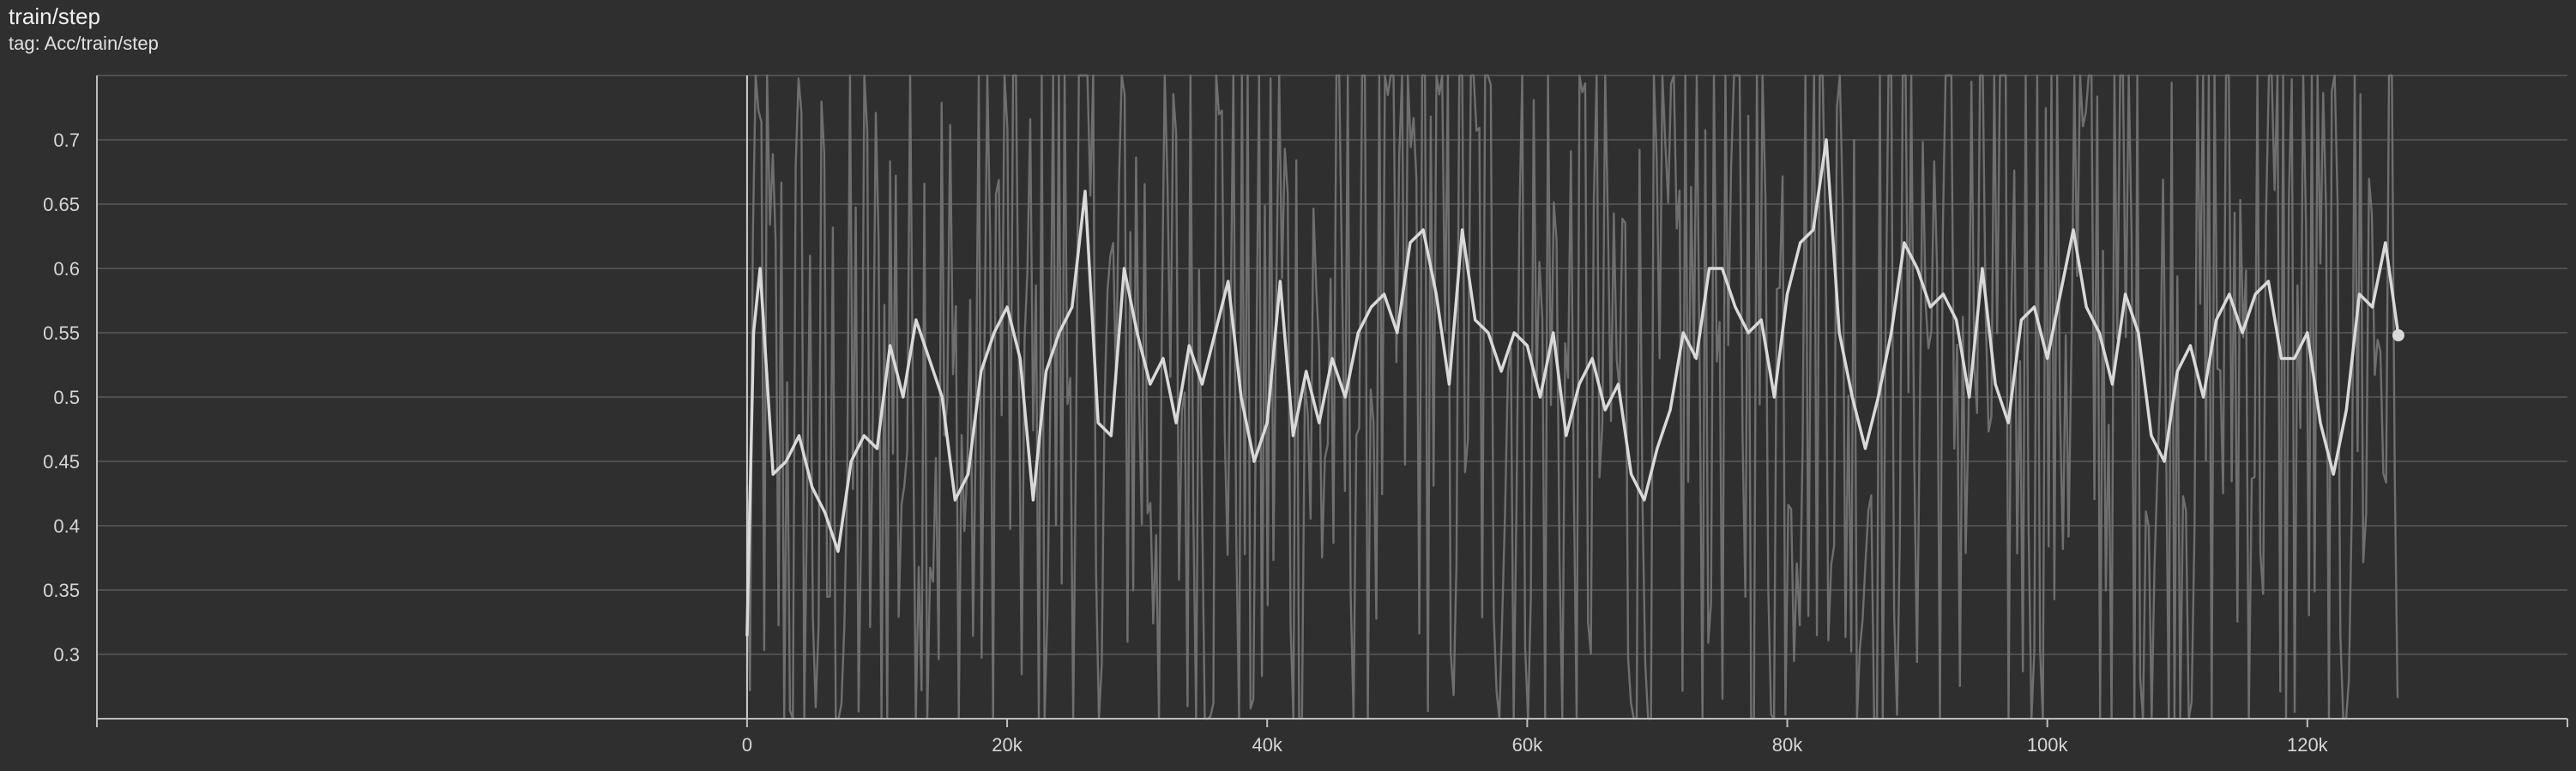  Describe the element at coordinates (66, 269) in the screenshot. I see `y-tick-label: 0.6` at that location.